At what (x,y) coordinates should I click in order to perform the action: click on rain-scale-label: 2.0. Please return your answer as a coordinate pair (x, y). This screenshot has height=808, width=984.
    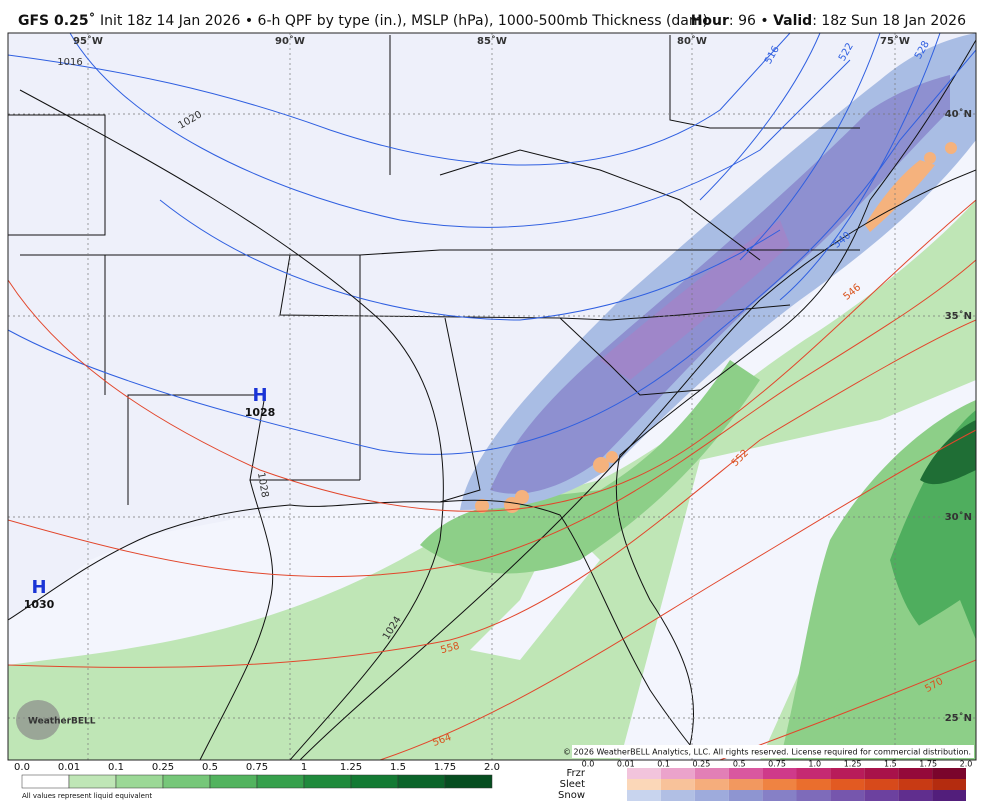
    Looking at the image, I should click on (492, 767).